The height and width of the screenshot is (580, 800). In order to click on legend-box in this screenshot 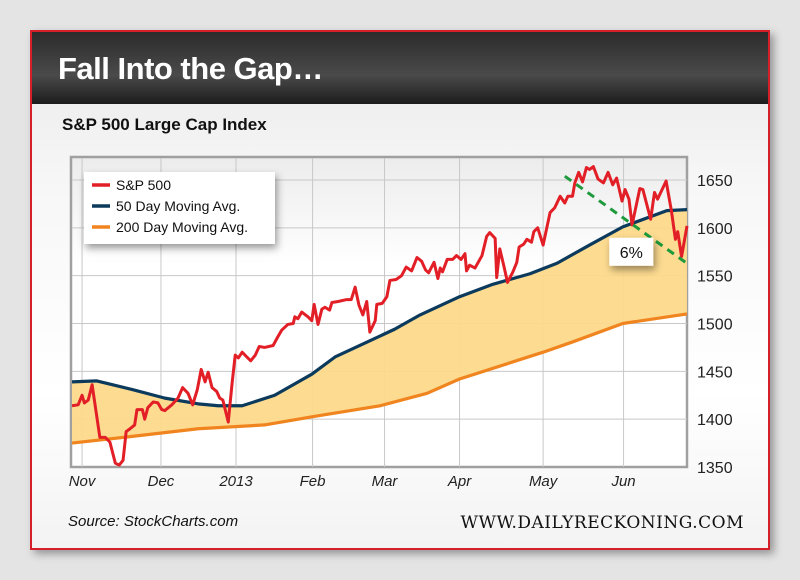, I will do `click(179, 208)`.